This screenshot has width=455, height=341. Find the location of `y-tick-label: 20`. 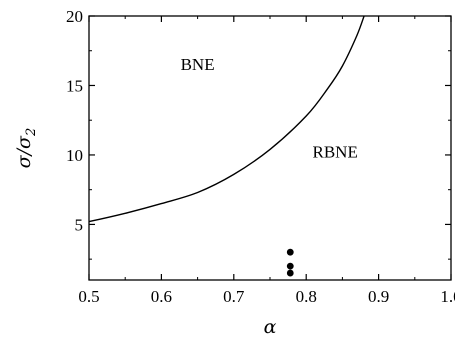

y-tick-label: 20 is located at coordinates (74, 16).